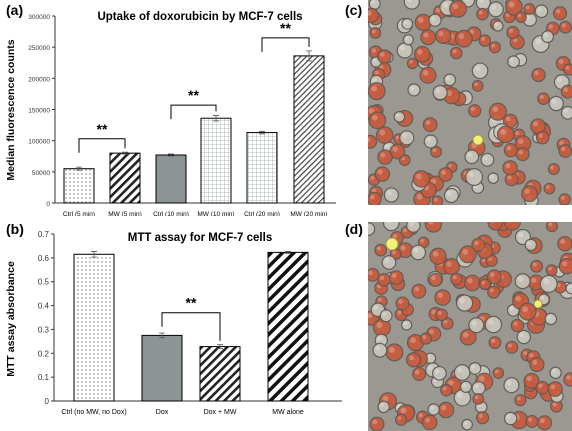 This screenshot has width=572, height=431. I want to click on category-label: Ctrl (no MW, no Dox), so click(93, 412).